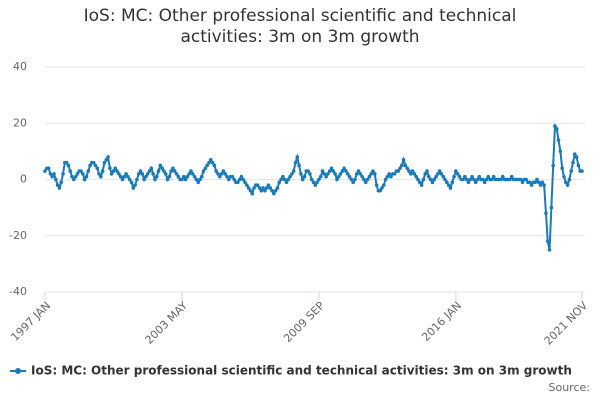  I want to click on x-tick-label: 2003 MAY, so click(167, 323).